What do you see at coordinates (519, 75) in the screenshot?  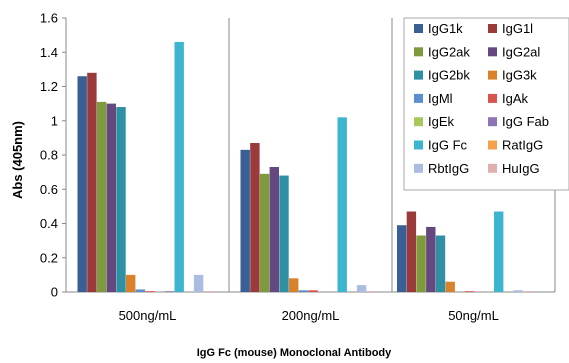 I see `legend-label: IgG3k` at bounding box center [519, 75].